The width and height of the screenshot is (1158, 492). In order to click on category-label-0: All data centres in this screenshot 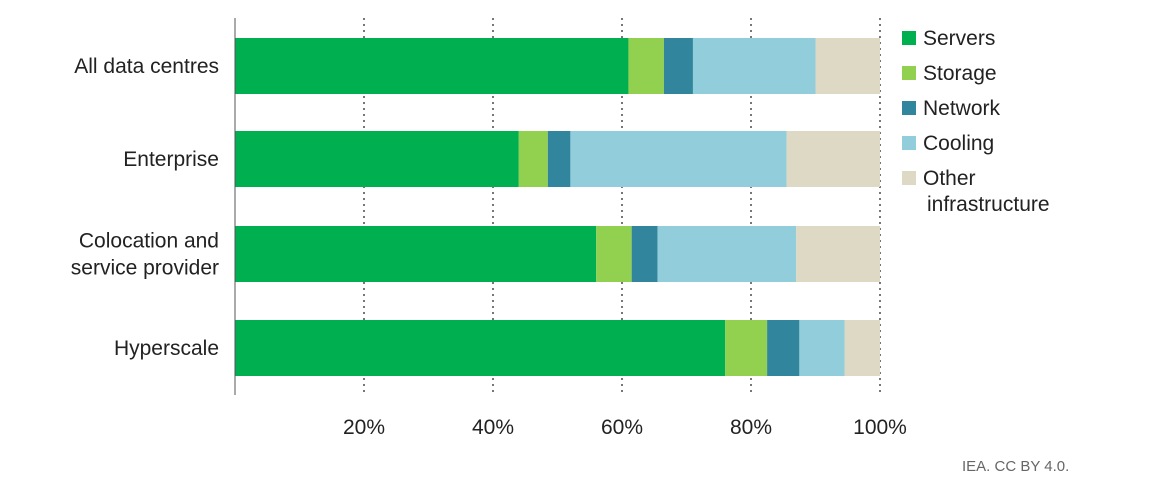, I will do `click(146, 66)`.